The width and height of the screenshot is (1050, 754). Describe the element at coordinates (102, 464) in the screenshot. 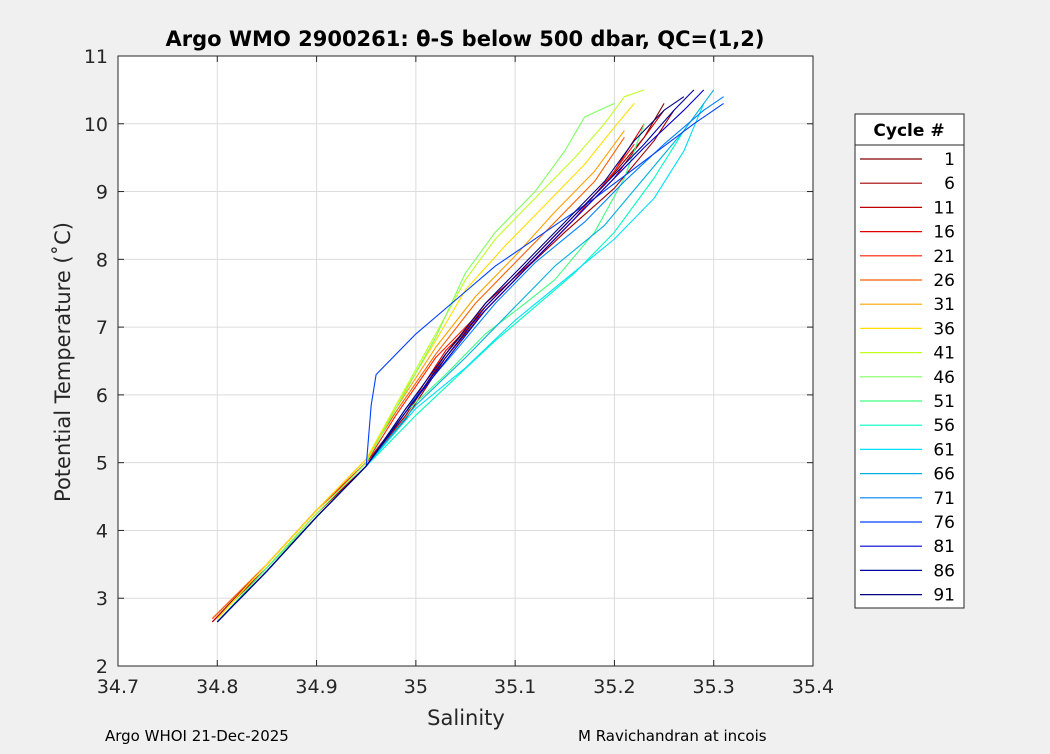

I see `y-tick-label: 5` at that location.